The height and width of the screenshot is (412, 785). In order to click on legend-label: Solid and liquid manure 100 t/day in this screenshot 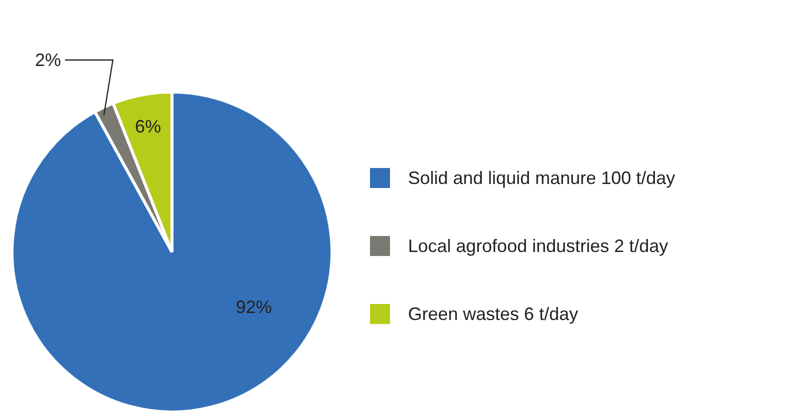, I will do `click(542, 178)`.